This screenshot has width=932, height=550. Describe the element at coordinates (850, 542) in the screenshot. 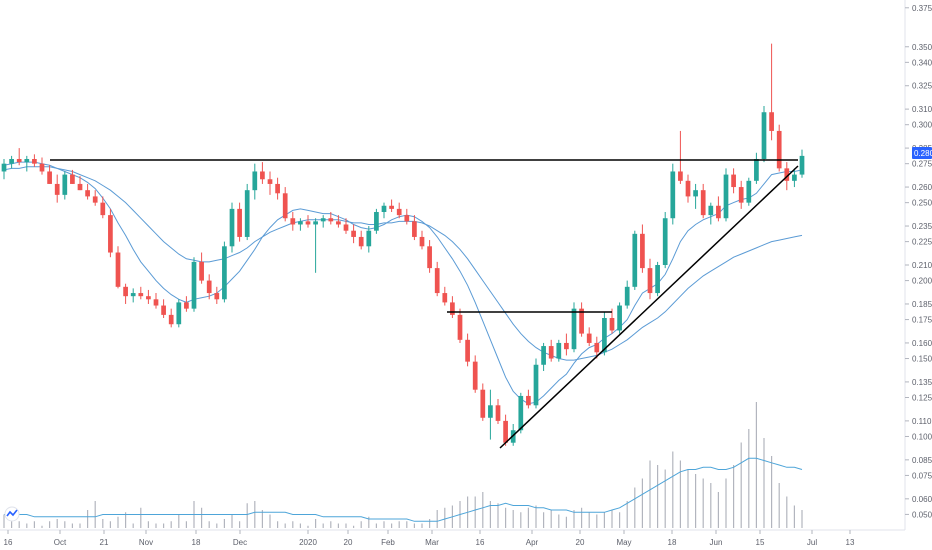

I see `time-tick-label: 13` at that location.